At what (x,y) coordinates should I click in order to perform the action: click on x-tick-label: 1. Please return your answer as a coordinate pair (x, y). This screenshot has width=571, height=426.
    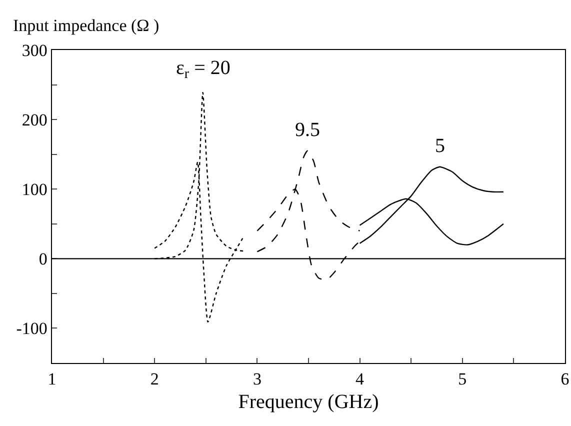
    Looking at the image, I should click on (52, 379).